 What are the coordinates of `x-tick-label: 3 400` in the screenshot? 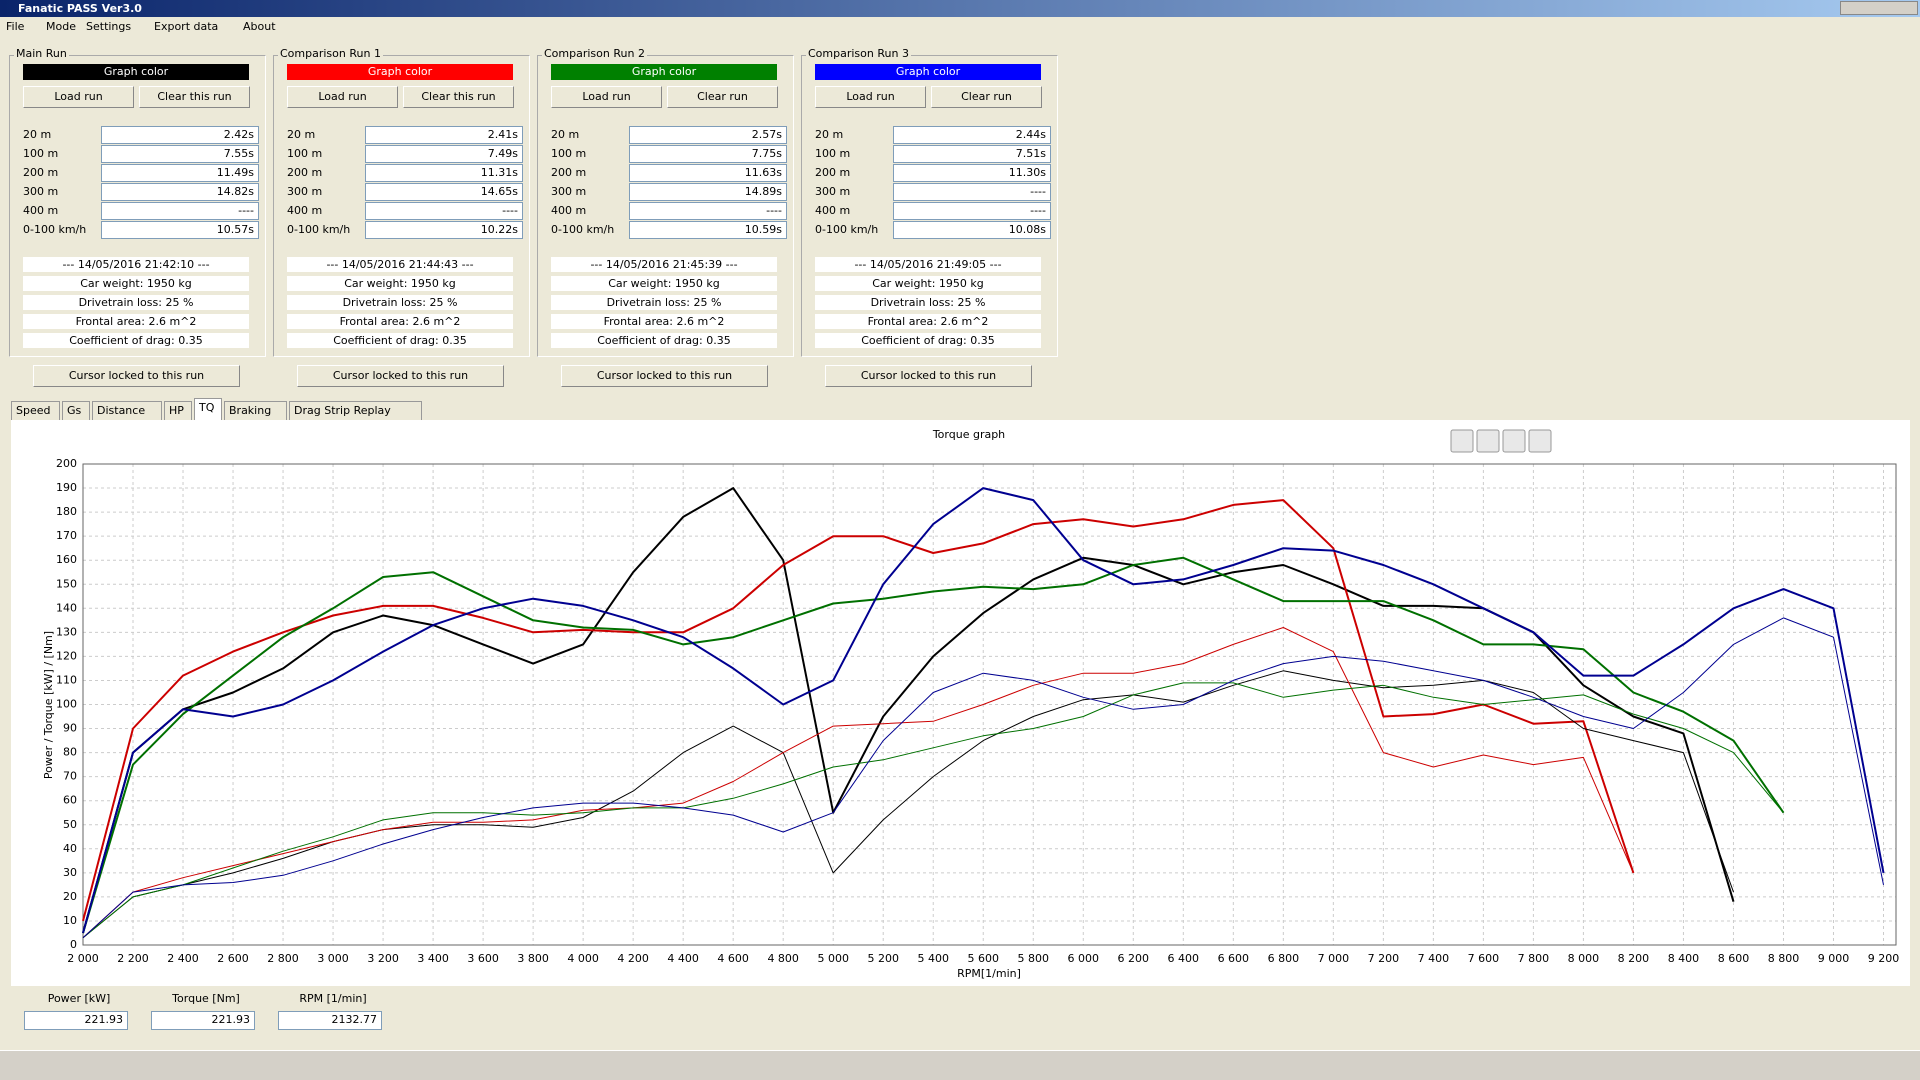 It's located at (433, 958).